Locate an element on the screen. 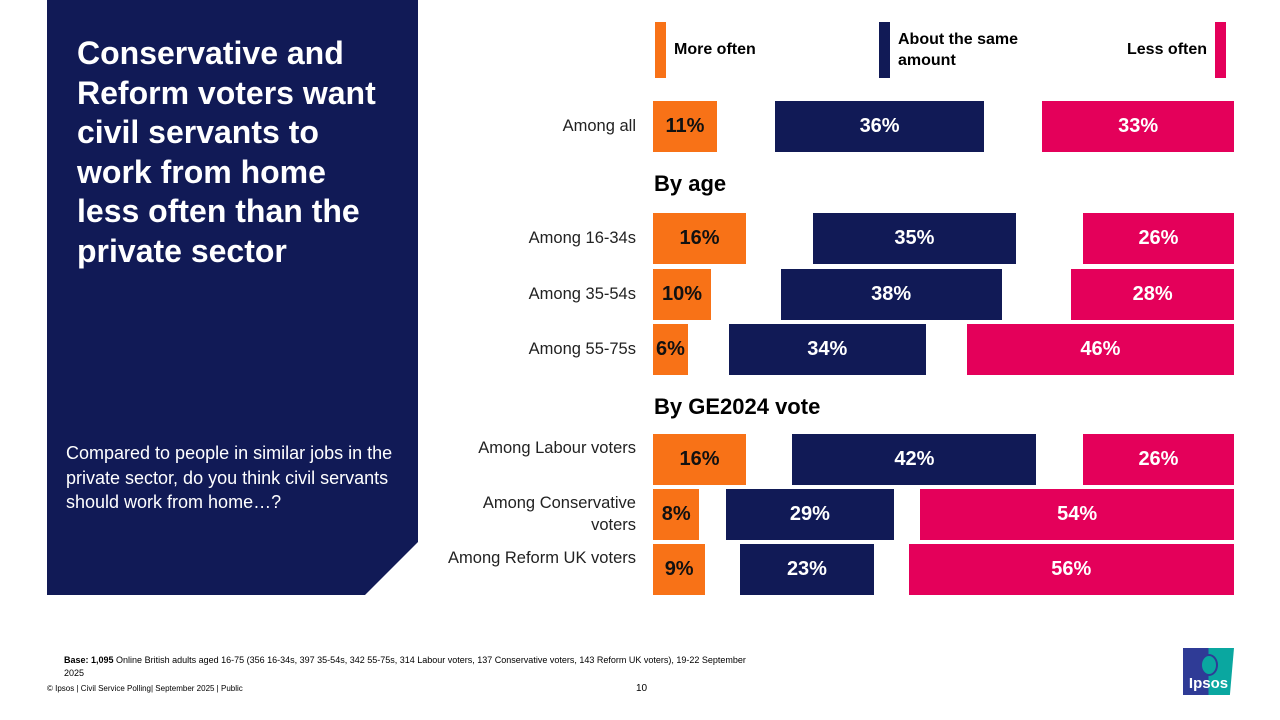 The image size is (1280, 720). row-label: Among 35-54s is located at coordinates (582, 294).